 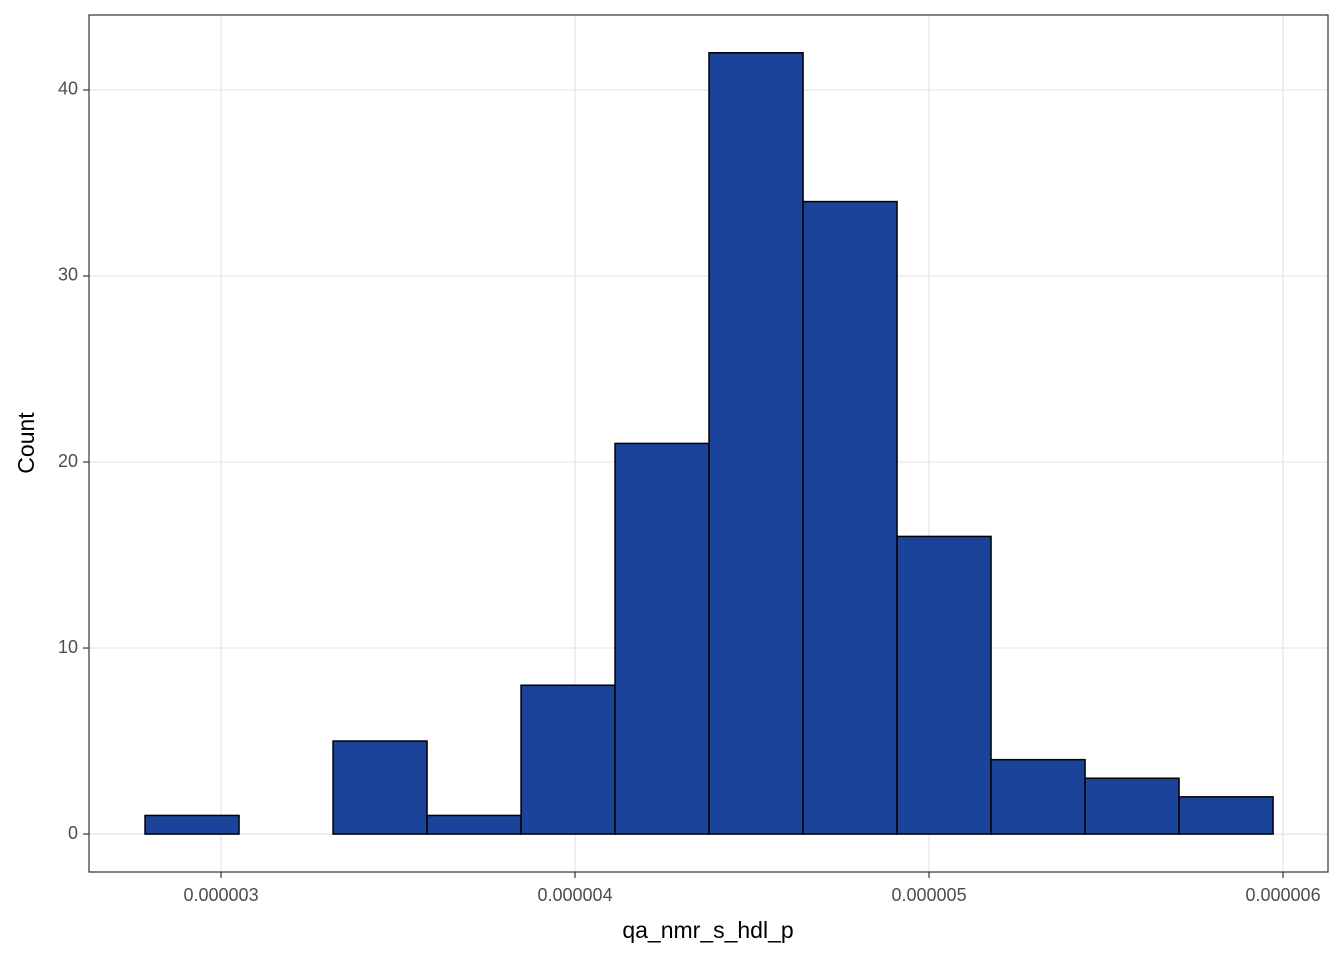 I want to click on x-axis-title: qa_nmr_s_hdl_p, so click(x=707, y=930).